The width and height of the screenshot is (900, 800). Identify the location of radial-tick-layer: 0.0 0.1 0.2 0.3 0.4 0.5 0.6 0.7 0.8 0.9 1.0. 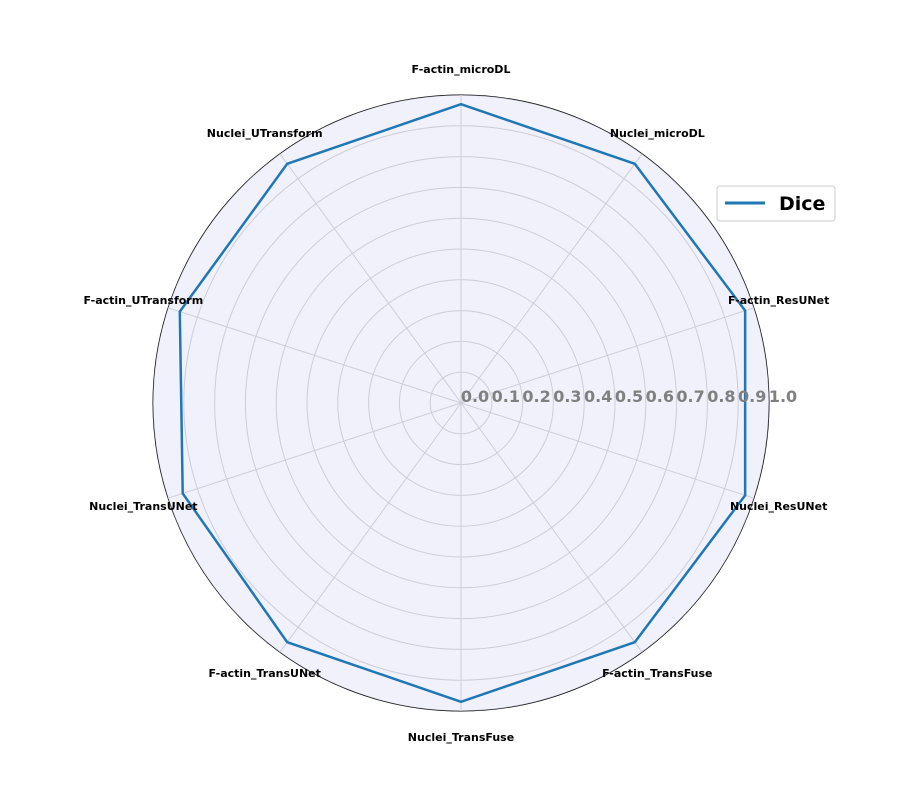
(629, 396).